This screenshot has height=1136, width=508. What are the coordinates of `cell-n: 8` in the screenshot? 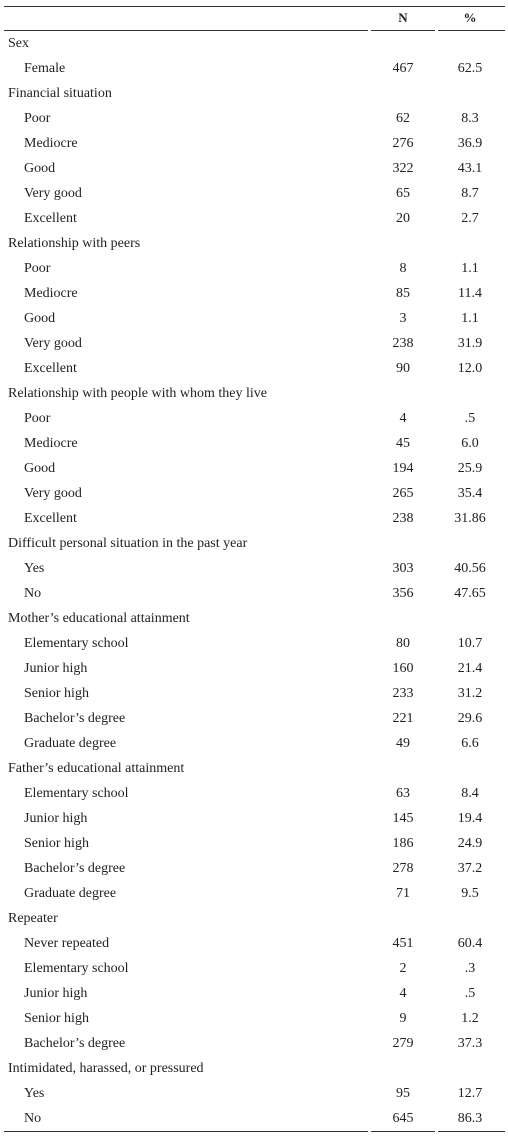 It's located at (403, 268).